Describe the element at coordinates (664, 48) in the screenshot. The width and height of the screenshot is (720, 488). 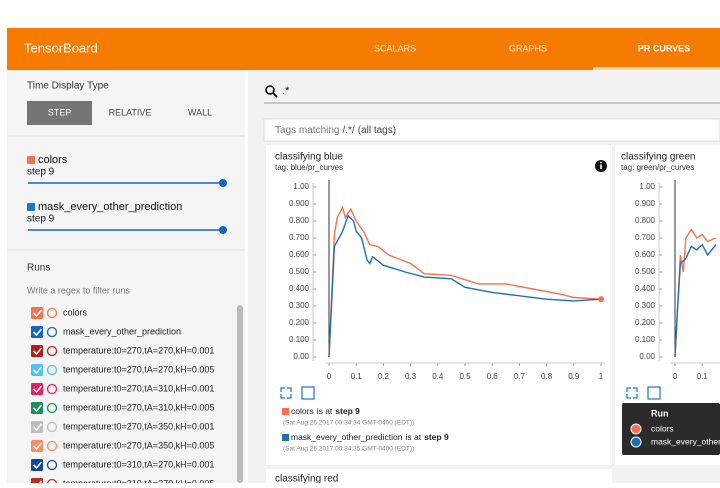
I see `tab: PR CURVES` at that location.